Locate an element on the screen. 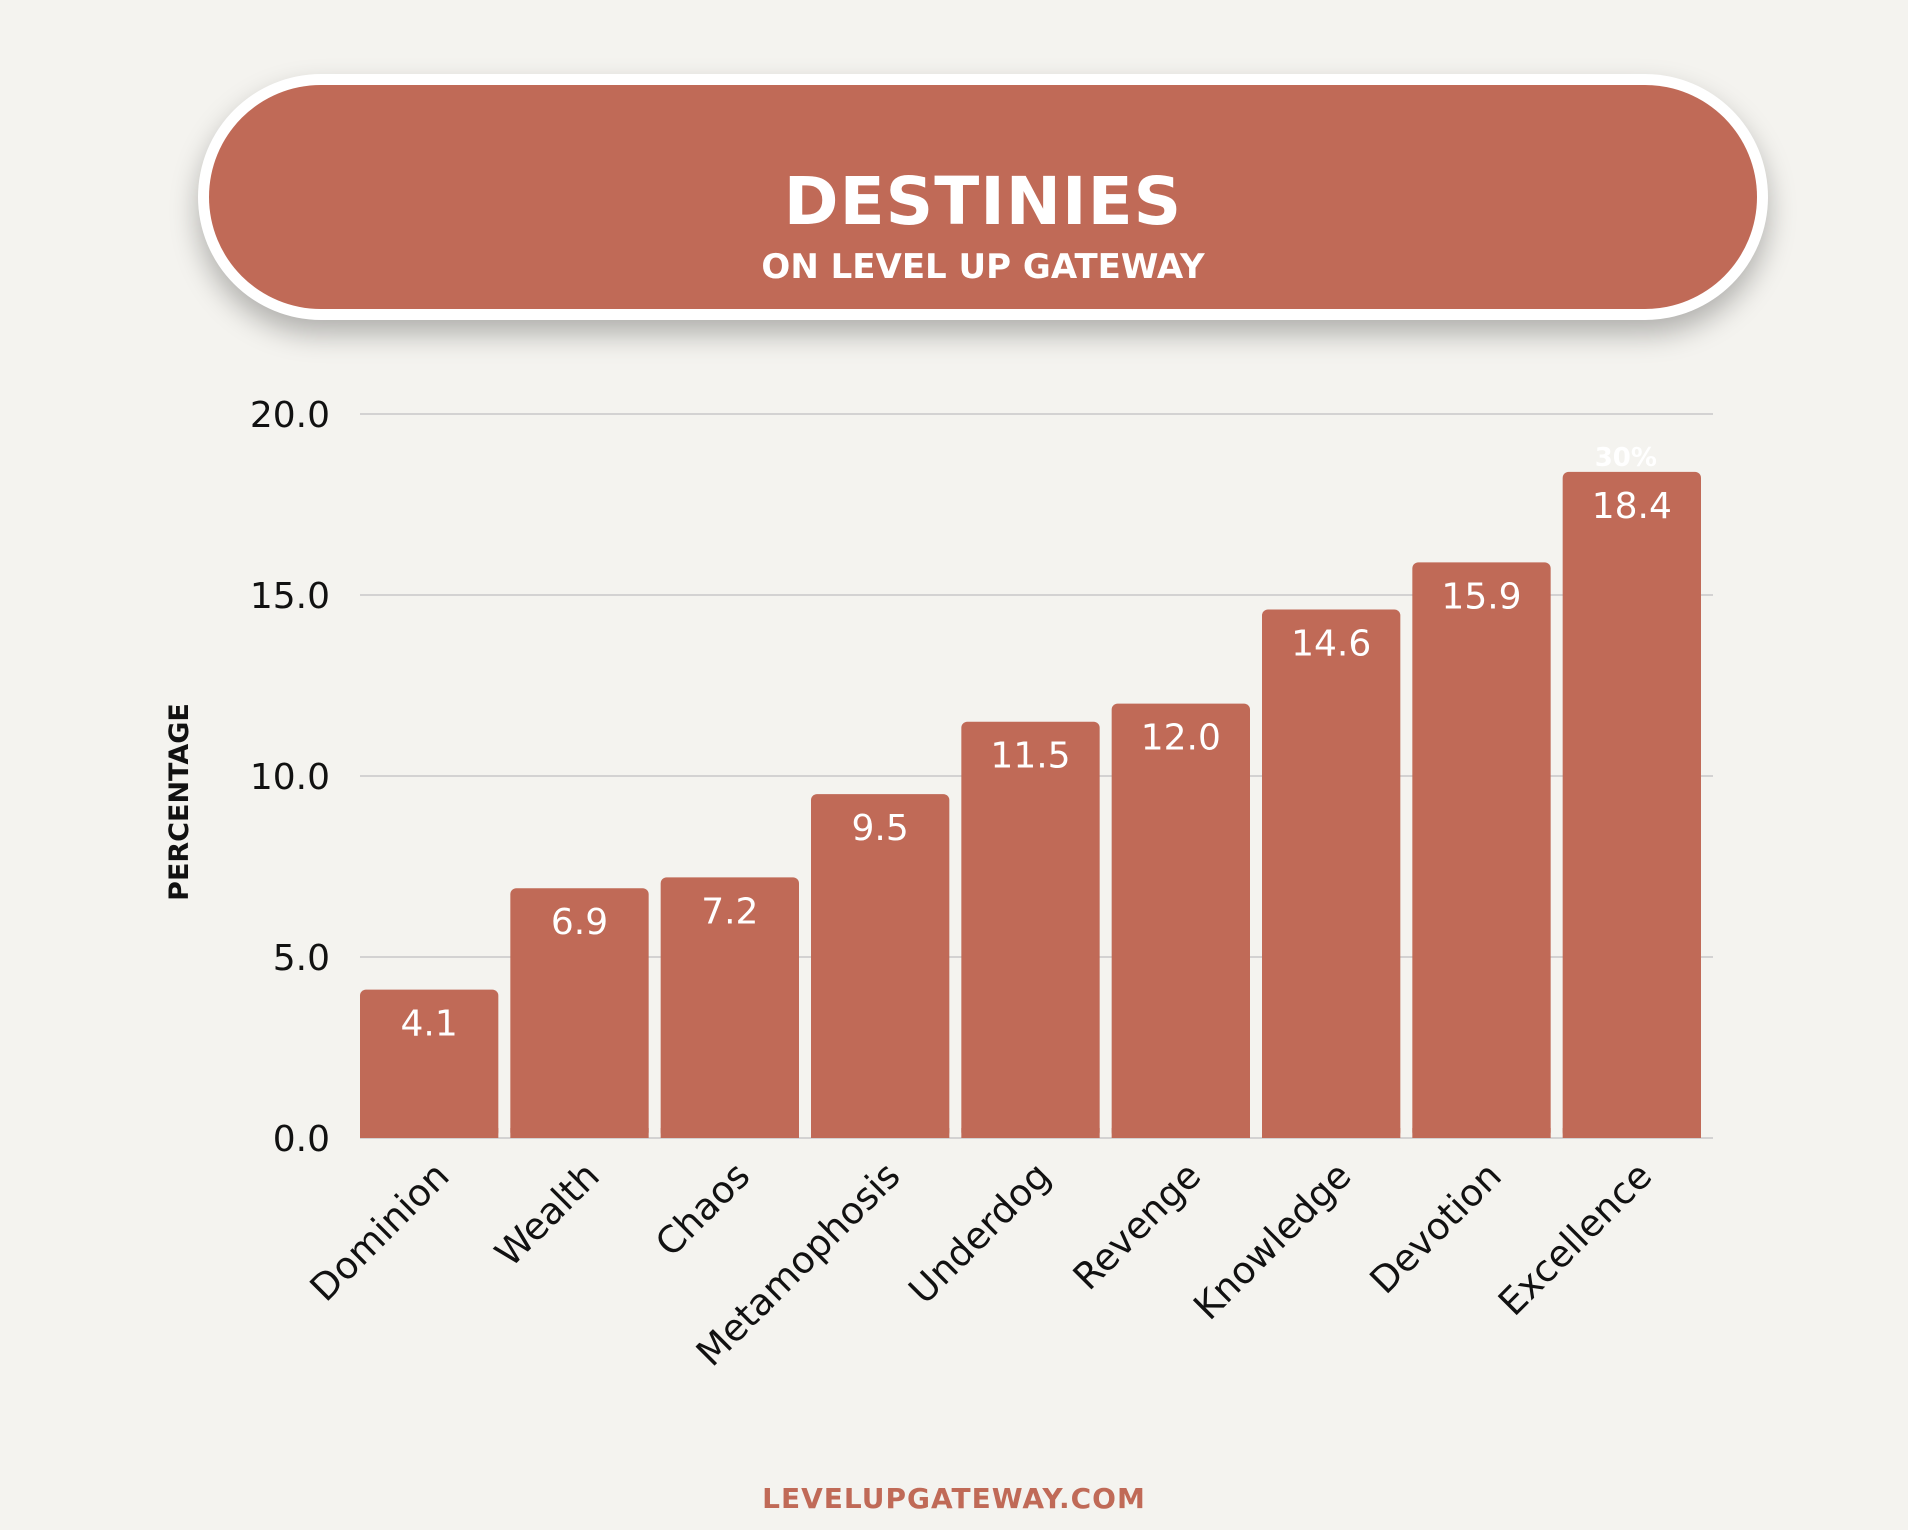  y-tick-label: 10.0 is located at coordinates (290, 777).